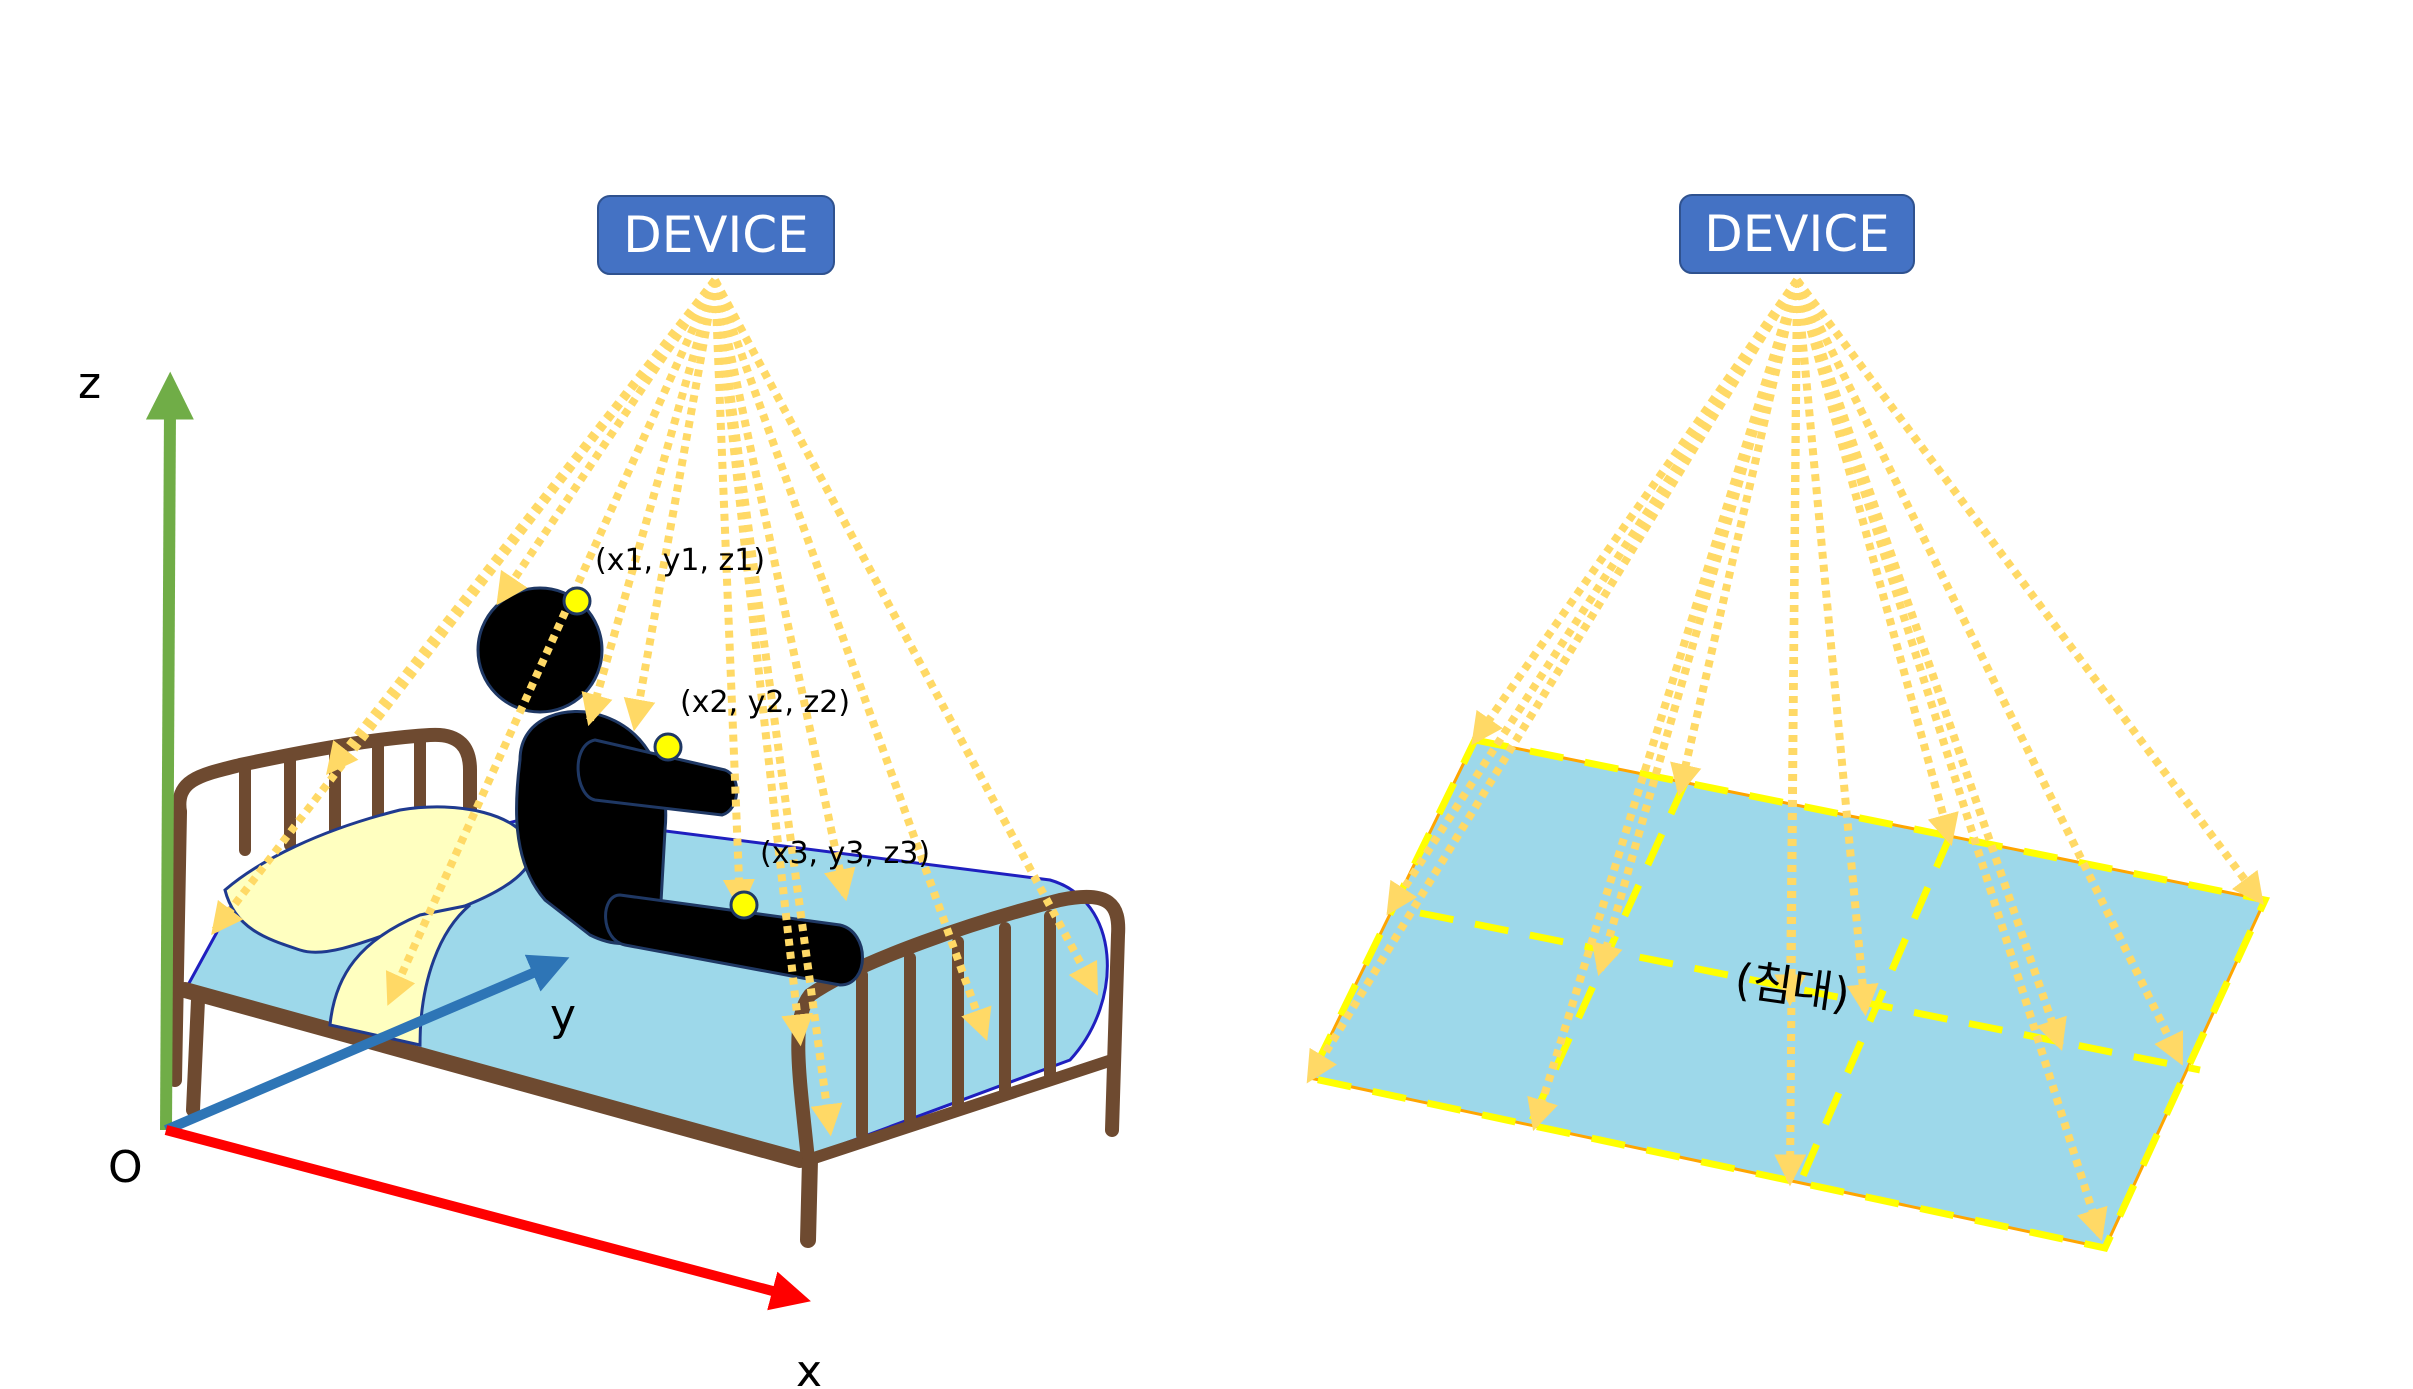 This screenshot has height=1389, width=2413. What do you see at coordinates (680, 560) in the screenshot?
I see `point-label-1: (x1, y1, z1)` at bounding box center [680, 560].